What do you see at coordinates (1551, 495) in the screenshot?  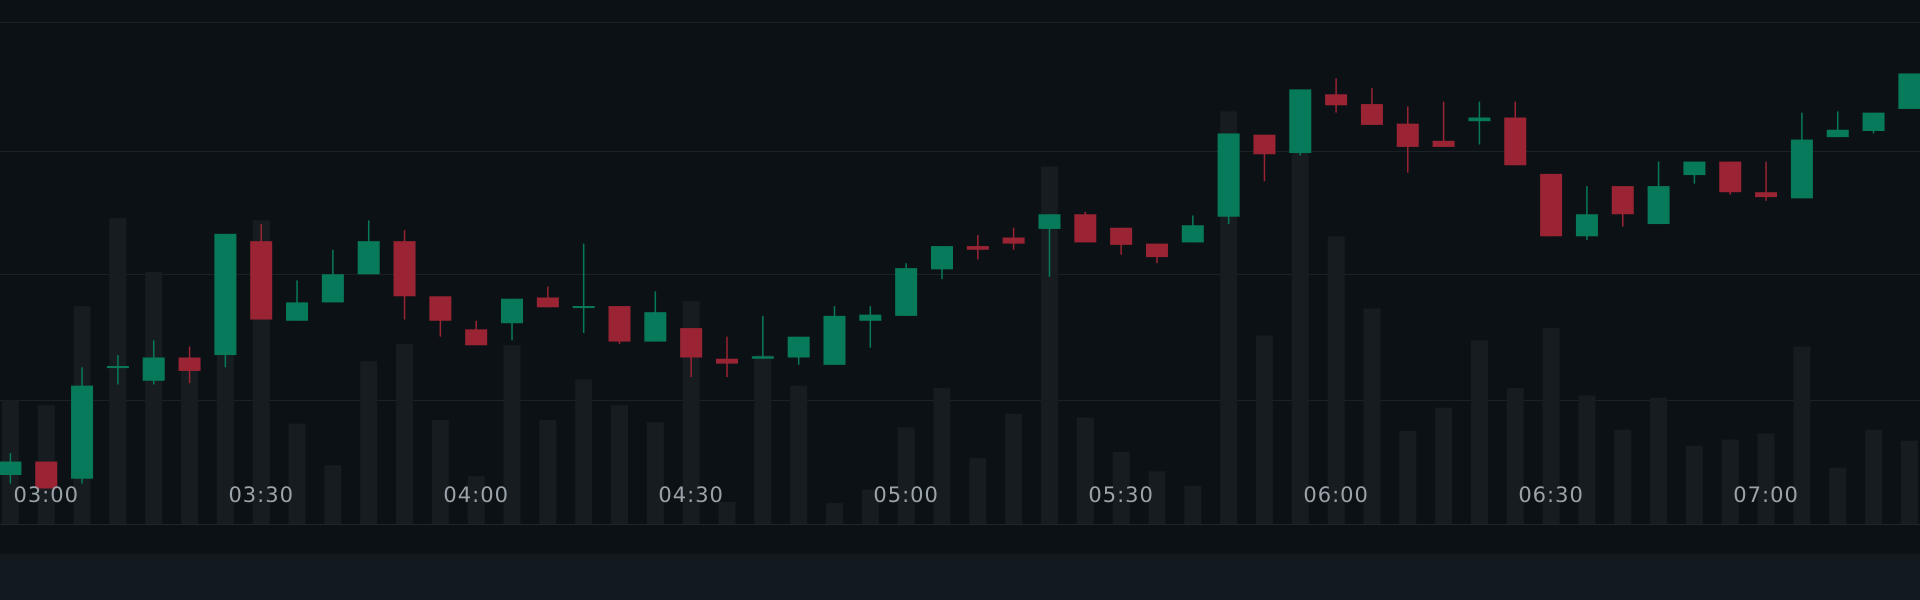 I see `x-tick-label: 06:30` at bounding box center [1551, 495].